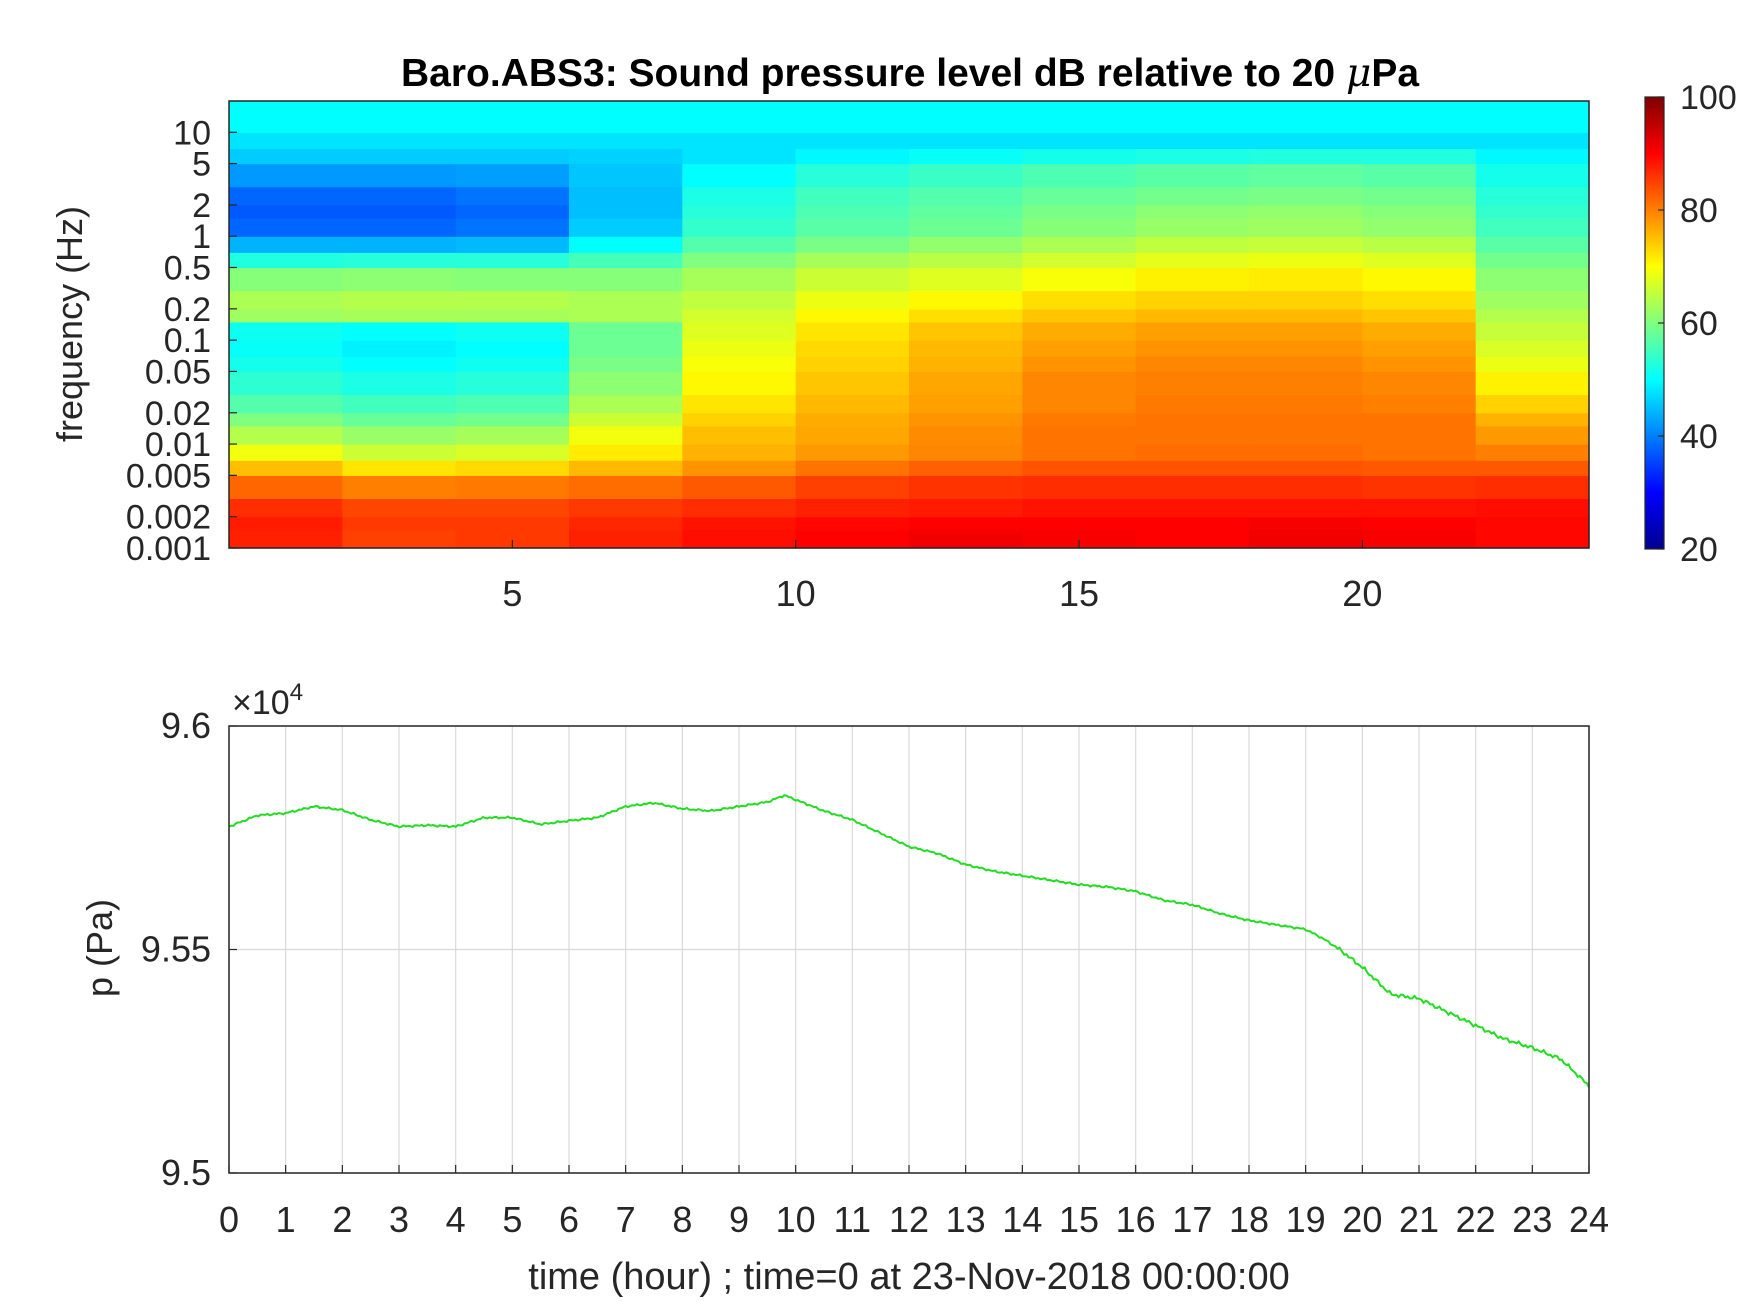  What do you see at coordinates (512, 593) in the screenshot?
I see `spectrogram-x-tick-label: 5` at bounding box center [512, 593].